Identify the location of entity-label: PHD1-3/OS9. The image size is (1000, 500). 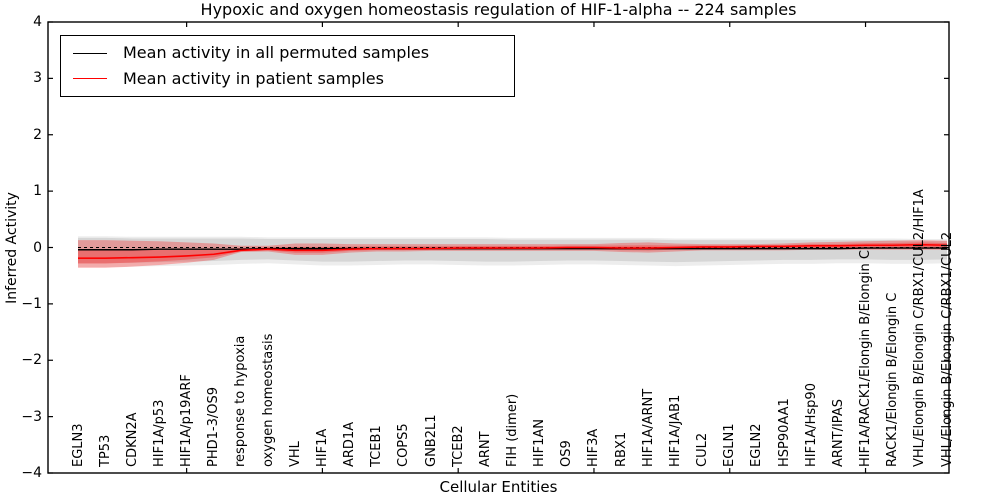
(214, 427).